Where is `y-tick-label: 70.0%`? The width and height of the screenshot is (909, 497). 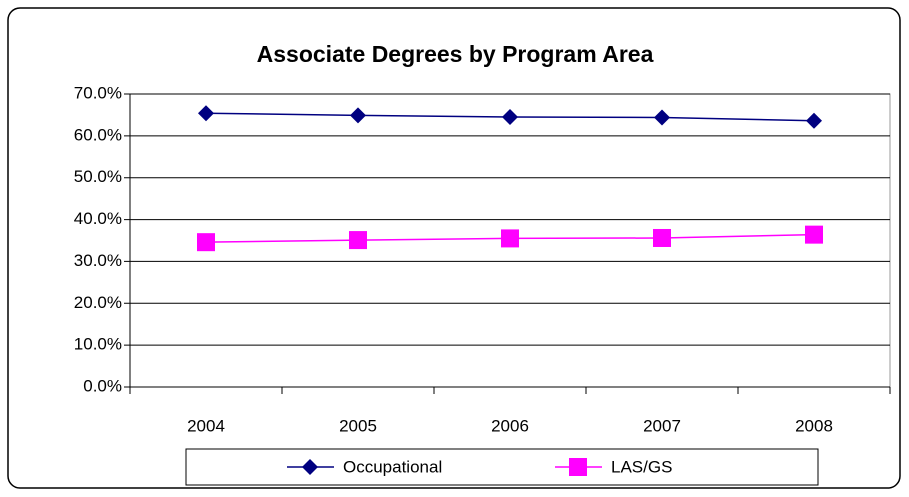
y-tick-label: 70.0% is located at coordinates (98, 92).